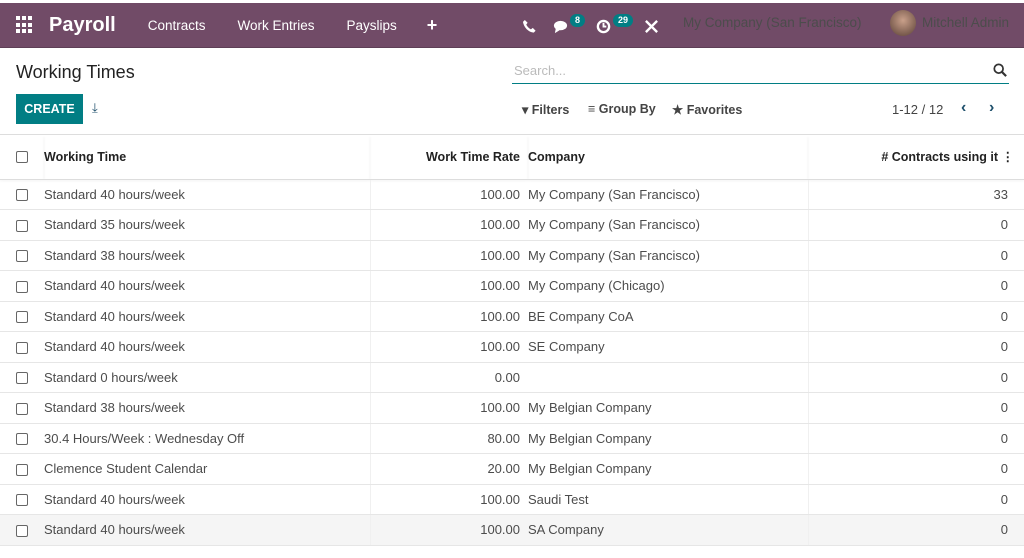  I want to click on cell-work-time-rate: 0.00, so click(449, 377).